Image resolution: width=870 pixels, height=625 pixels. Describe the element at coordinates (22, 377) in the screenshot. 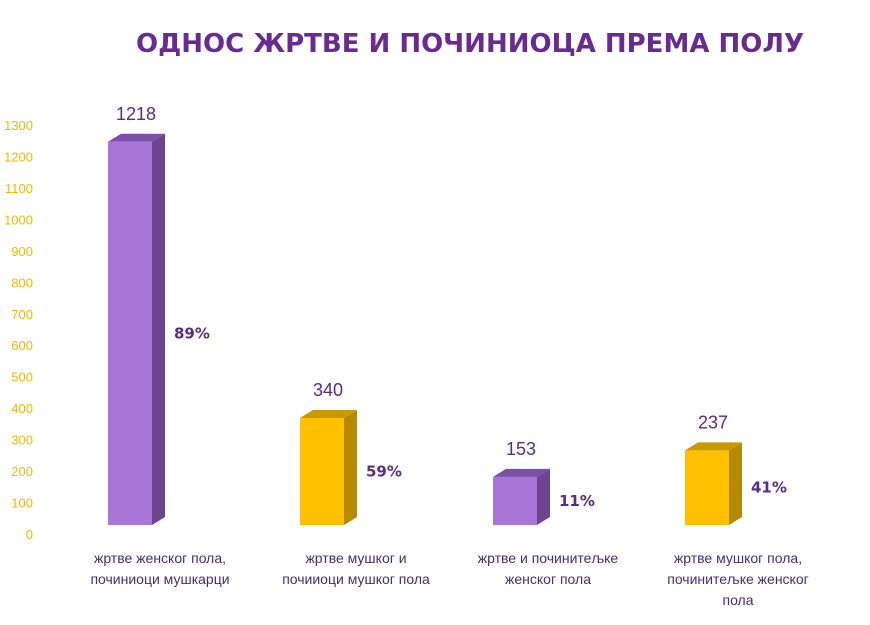

I see `y-tick-label: 500` at that location.